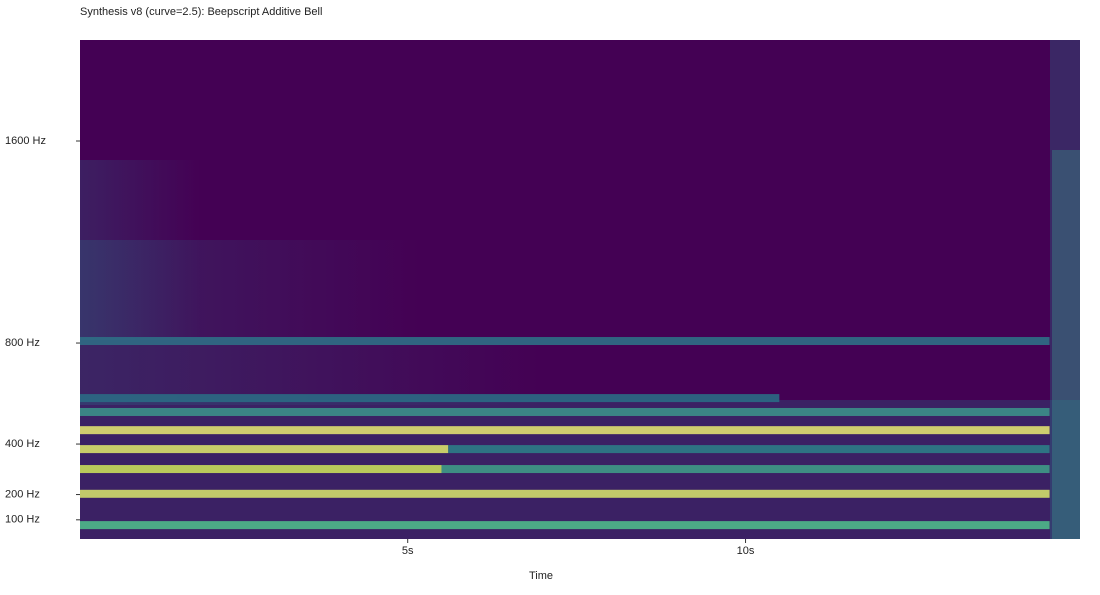 Image resolution: width=1100 pixels, height=595 pixels. I want to click on y-tick-label: 100 Hz, so click(22, 520).